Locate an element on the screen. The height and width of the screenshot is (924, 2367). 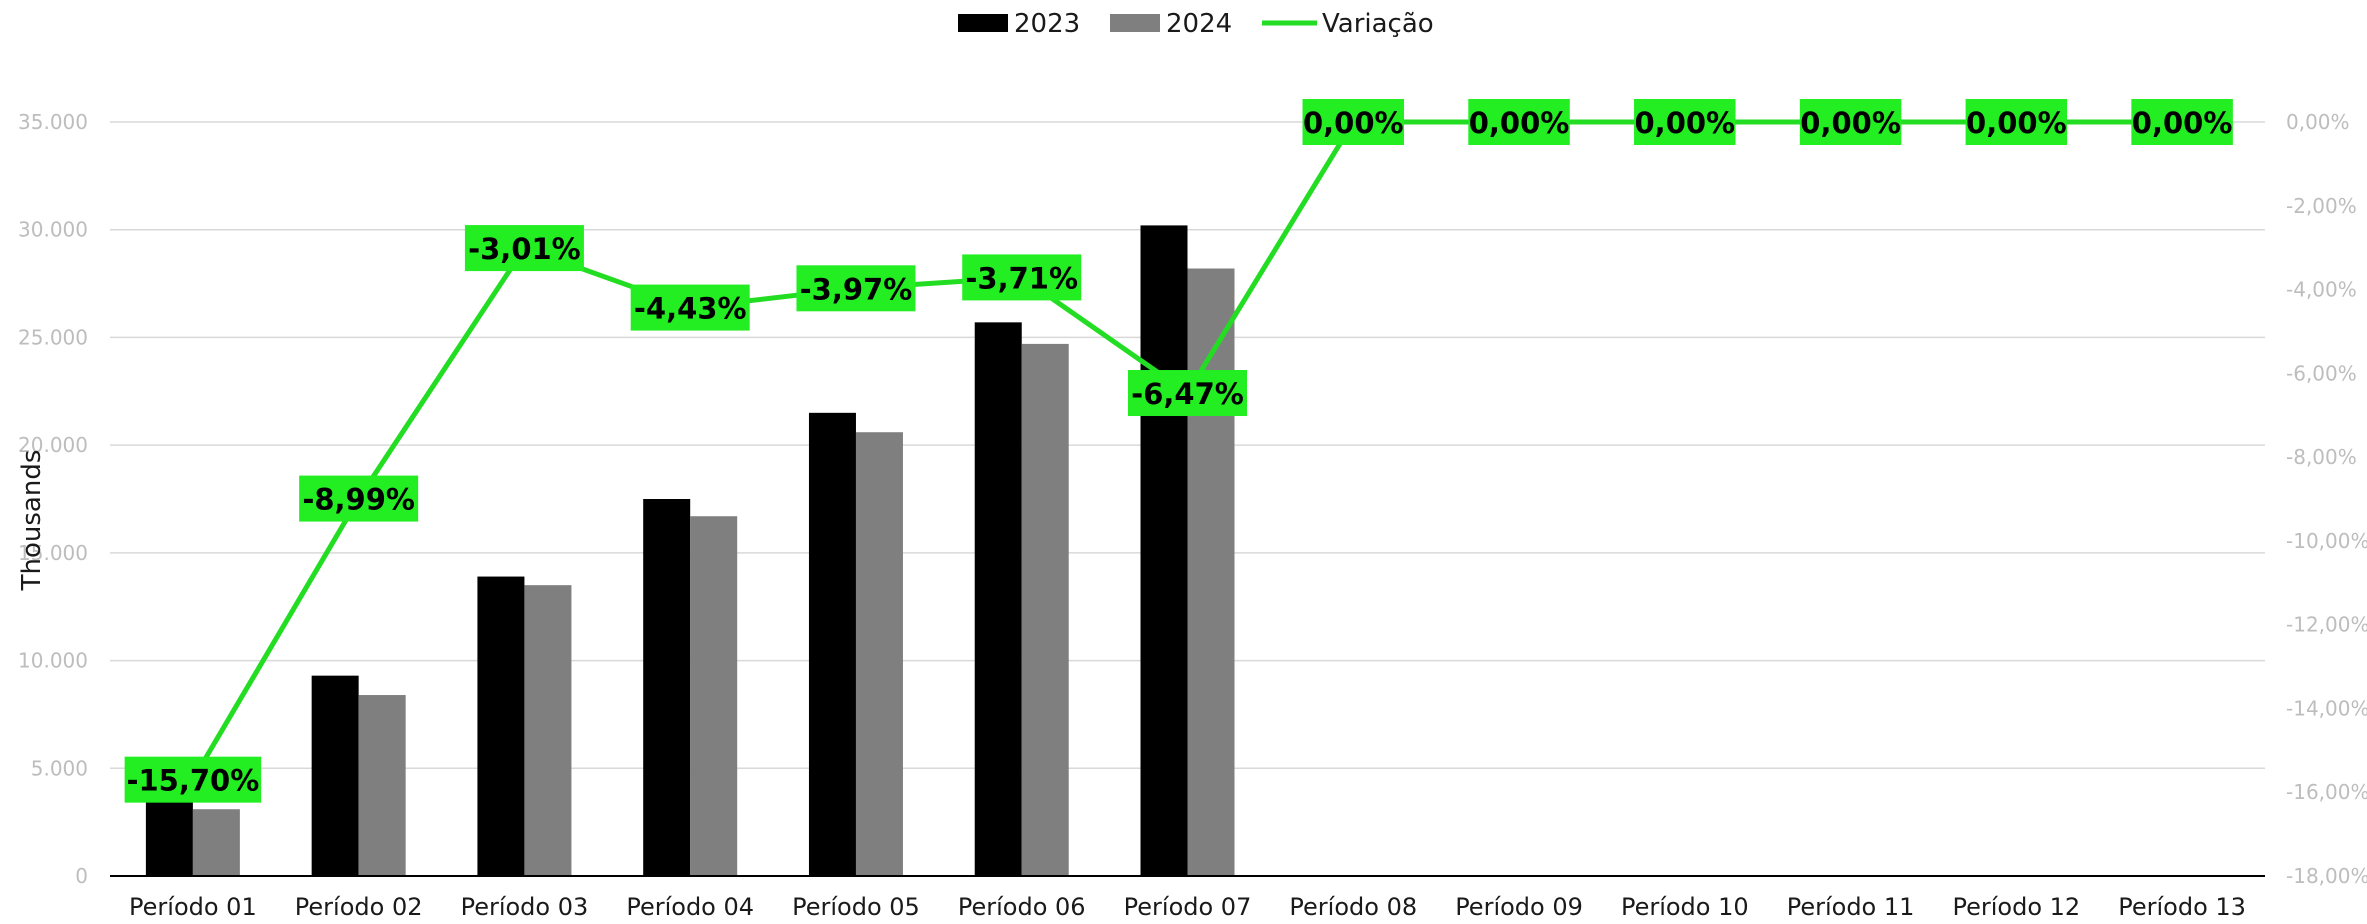
y2-tick-label: -12,00% is located at coordinates (2326, 625).